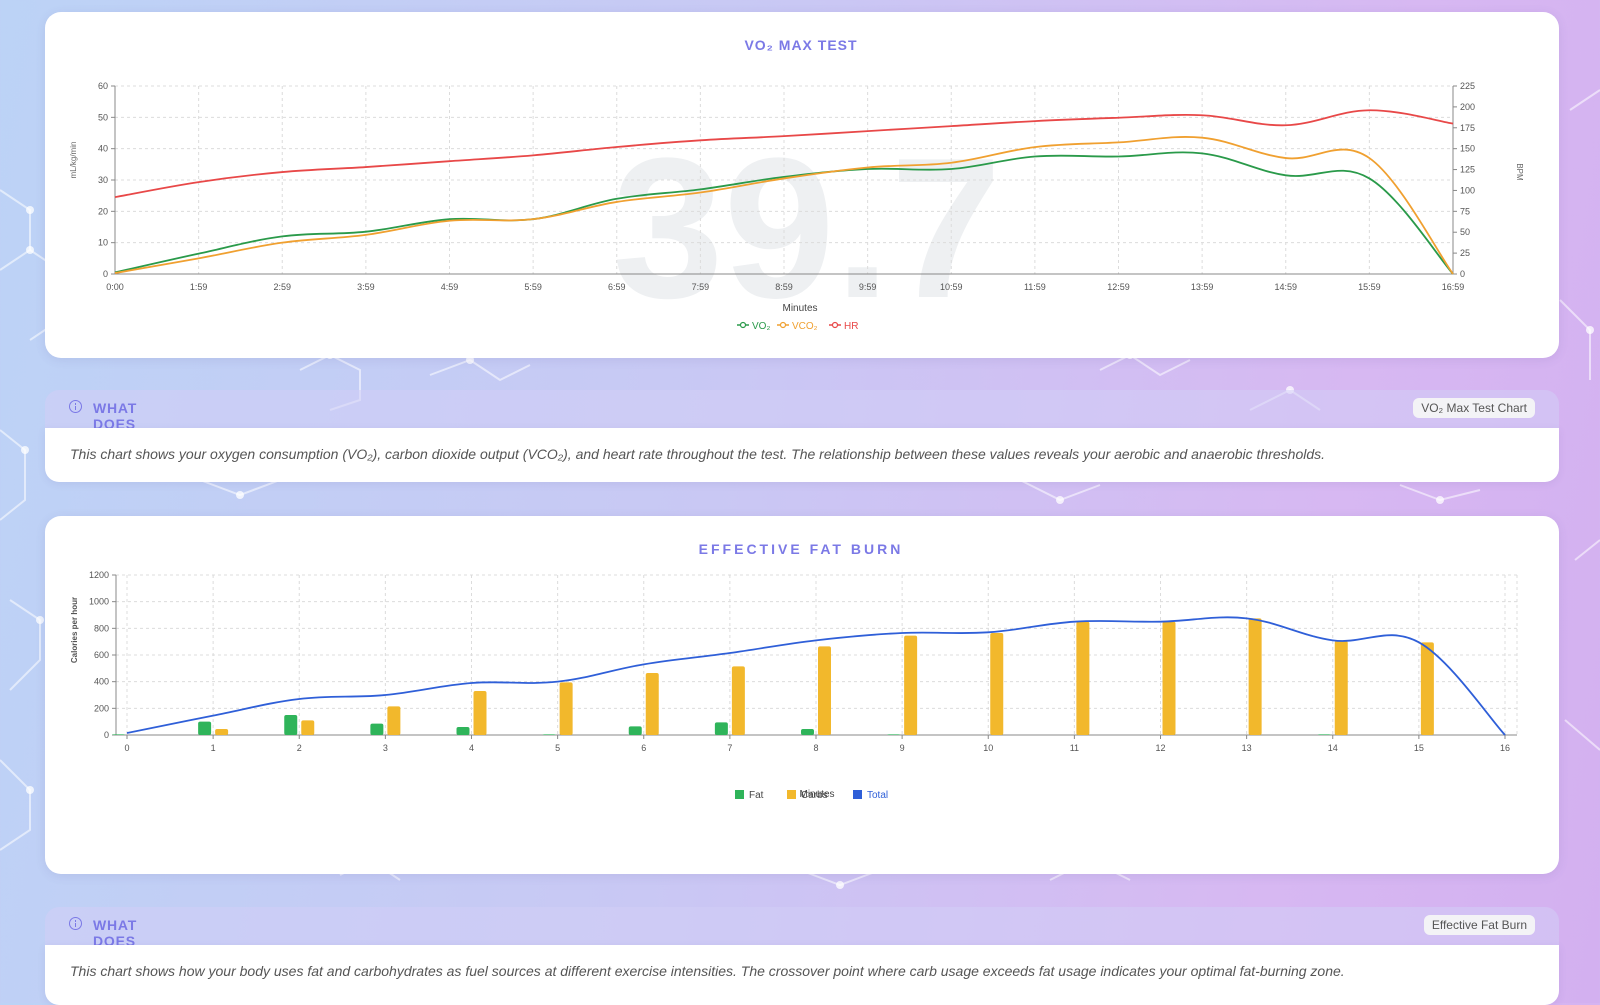 The height and width of the screenshot is (1005, 1600). I want to click on vo2-y-tick-label: 10, so click(103, 243).